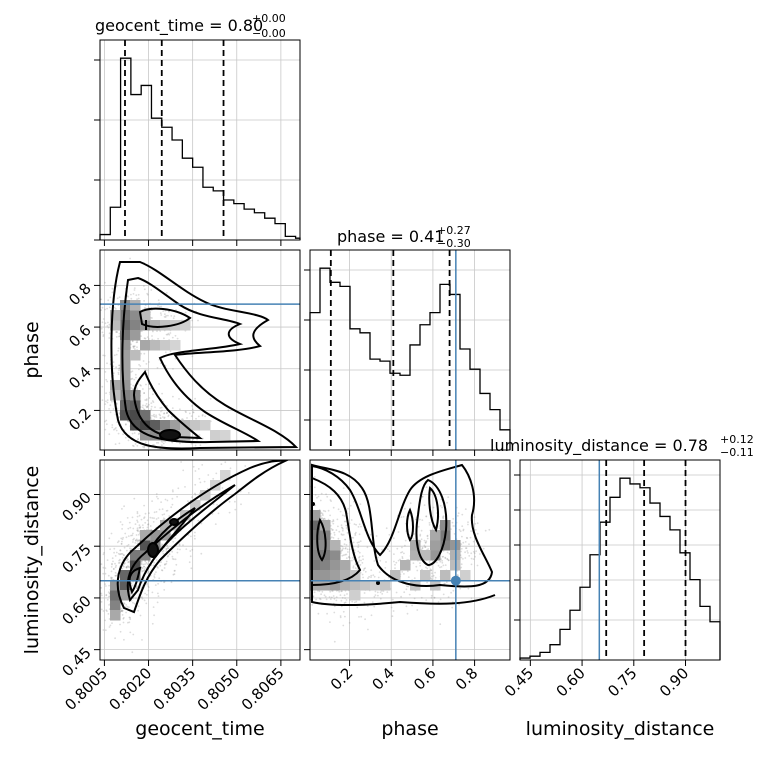 This screenshot has width=760, height=760. Describe the element at coordinates (336, 531) in the screenshot. I see `contour-mid` at that location.